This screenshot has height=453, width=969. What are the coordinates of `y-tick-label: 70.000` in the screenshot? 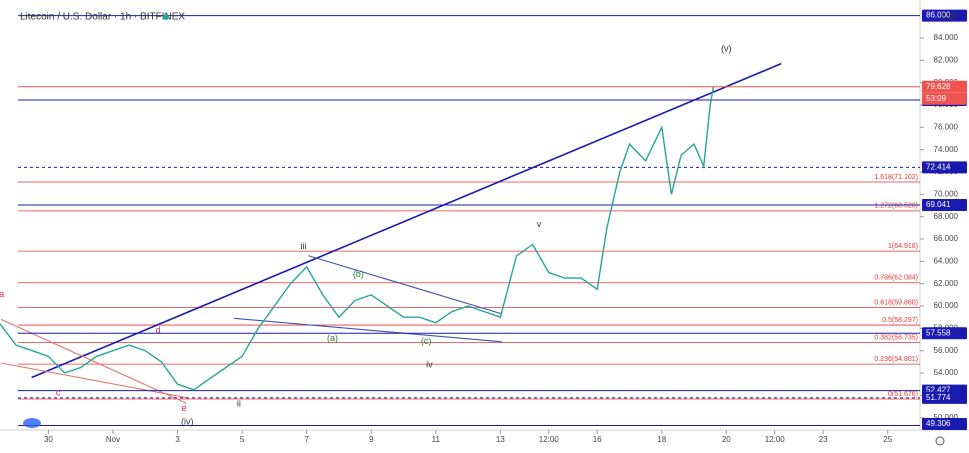 It's located at (946, 193).